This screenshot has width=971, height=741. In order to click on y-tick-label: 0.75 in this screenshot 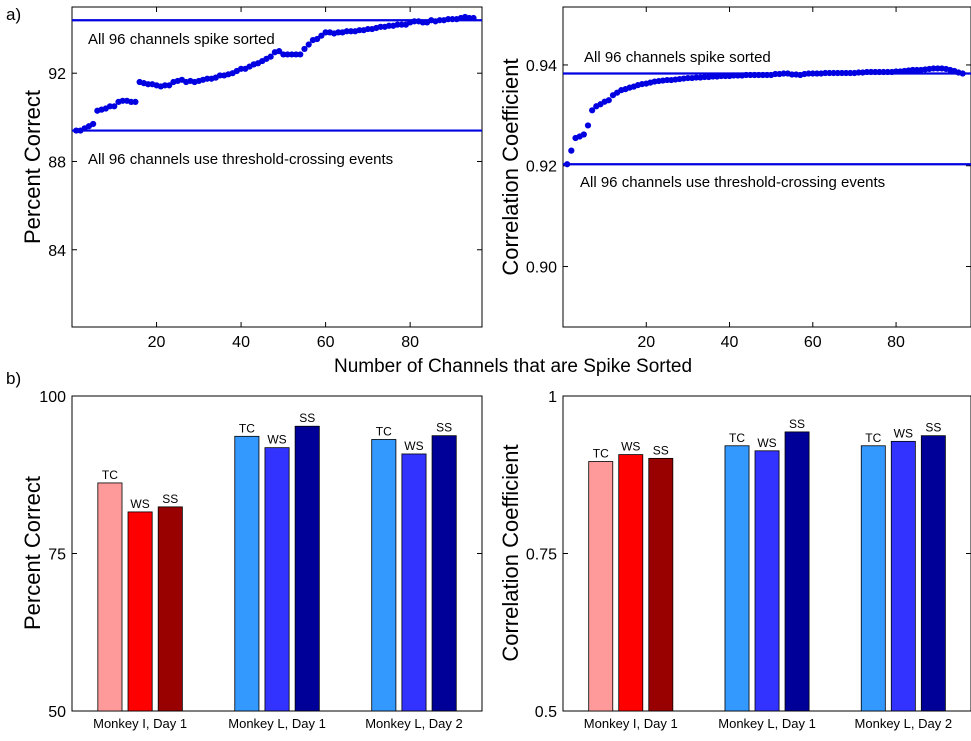, I will do `click(541, 555)`.